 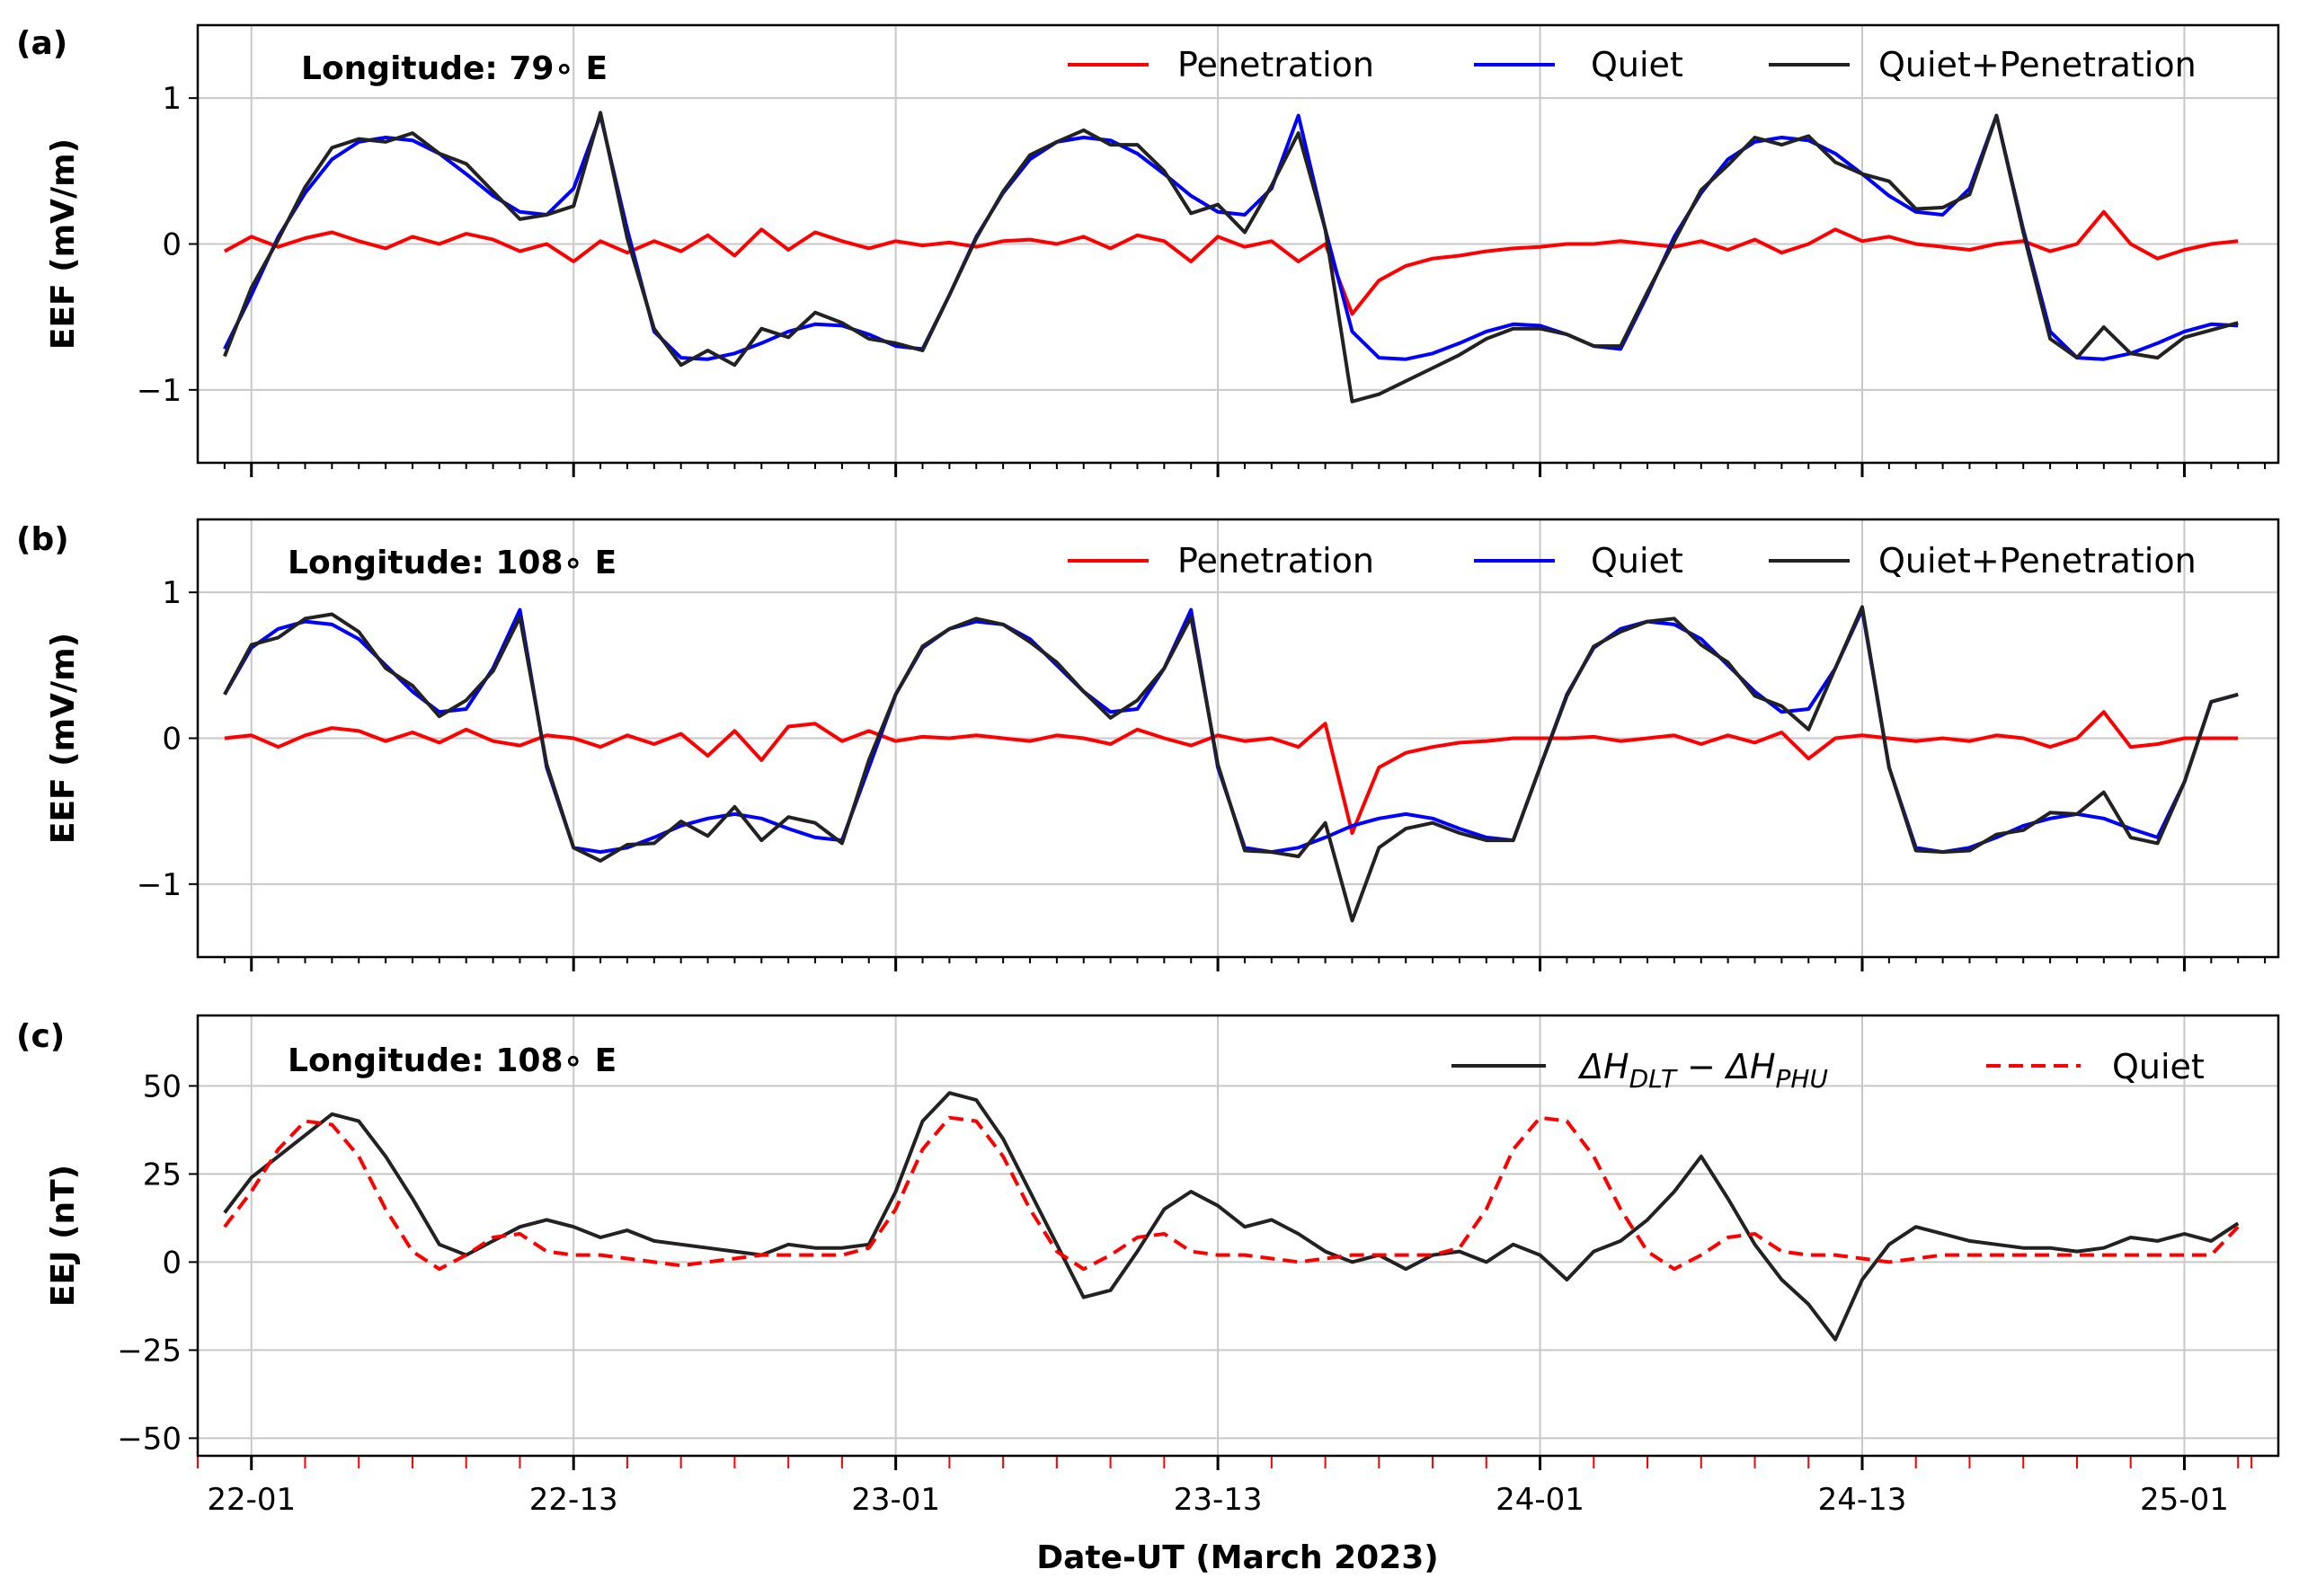 I want to click on y-axis-title: EEJ (nT), so click(x=63, y=1236).